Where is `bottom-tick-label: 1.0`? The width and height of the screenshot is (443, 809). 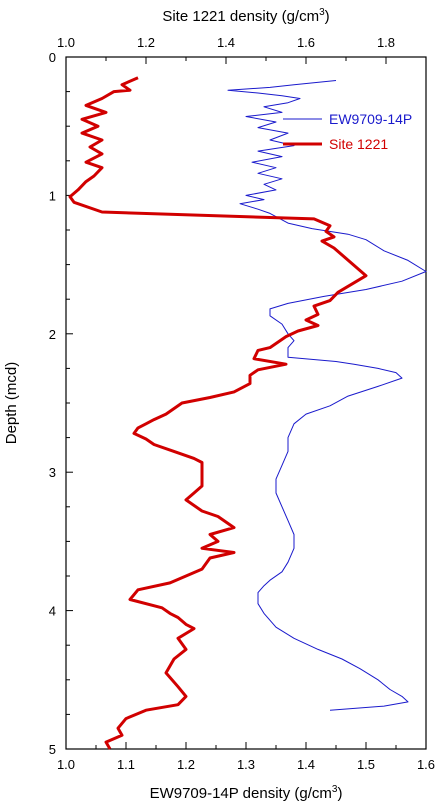
bottom-tick-label: 1.0 is located at coordinates (66, 764).